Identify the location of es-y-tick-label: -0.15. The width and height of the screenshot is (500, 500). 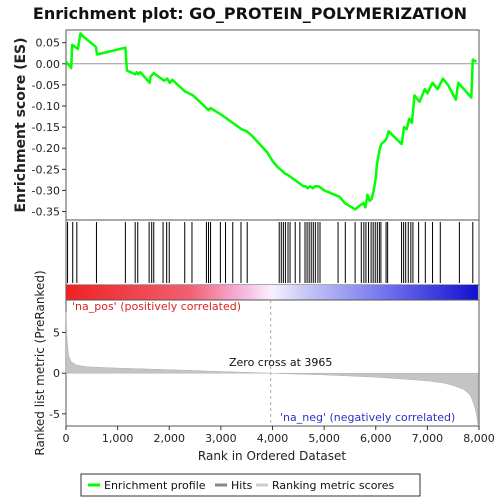
(46, 127).